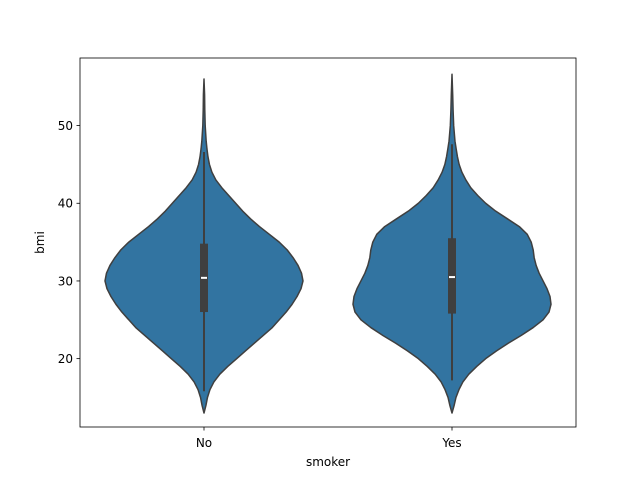  I want to click on y-axis: 20 30 40 50, so click(69, 242).